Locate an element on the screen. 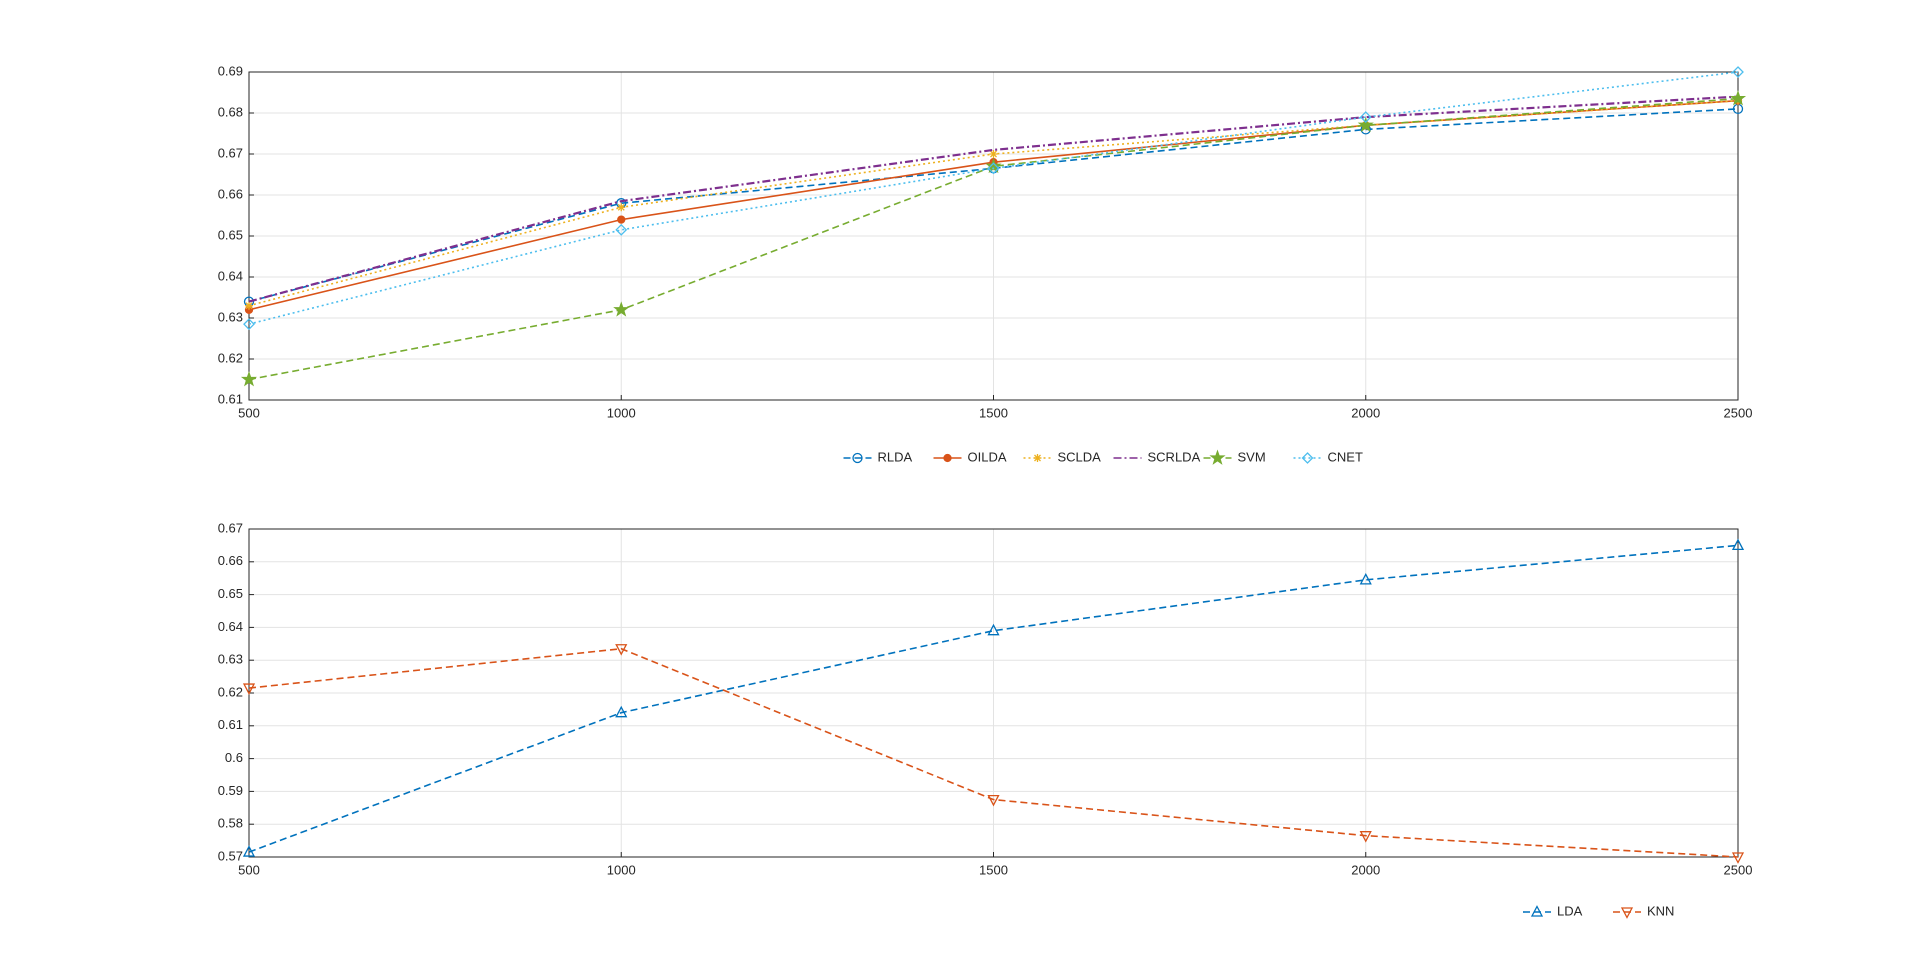  legend-item: CNET is located at coordinates (1328, 456).